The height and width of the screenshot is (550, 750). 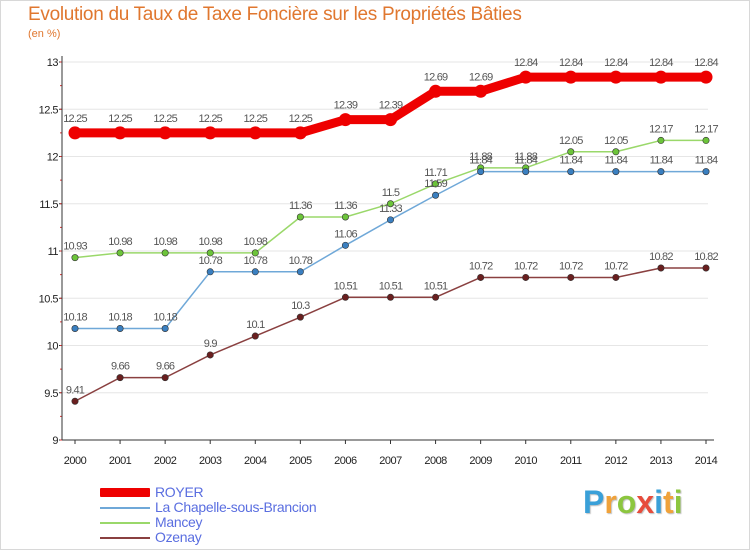 What do you see at coordinates (345, 234) in the screenshot?
I see `data-label: 11.06` at bounding box center [345, 234].